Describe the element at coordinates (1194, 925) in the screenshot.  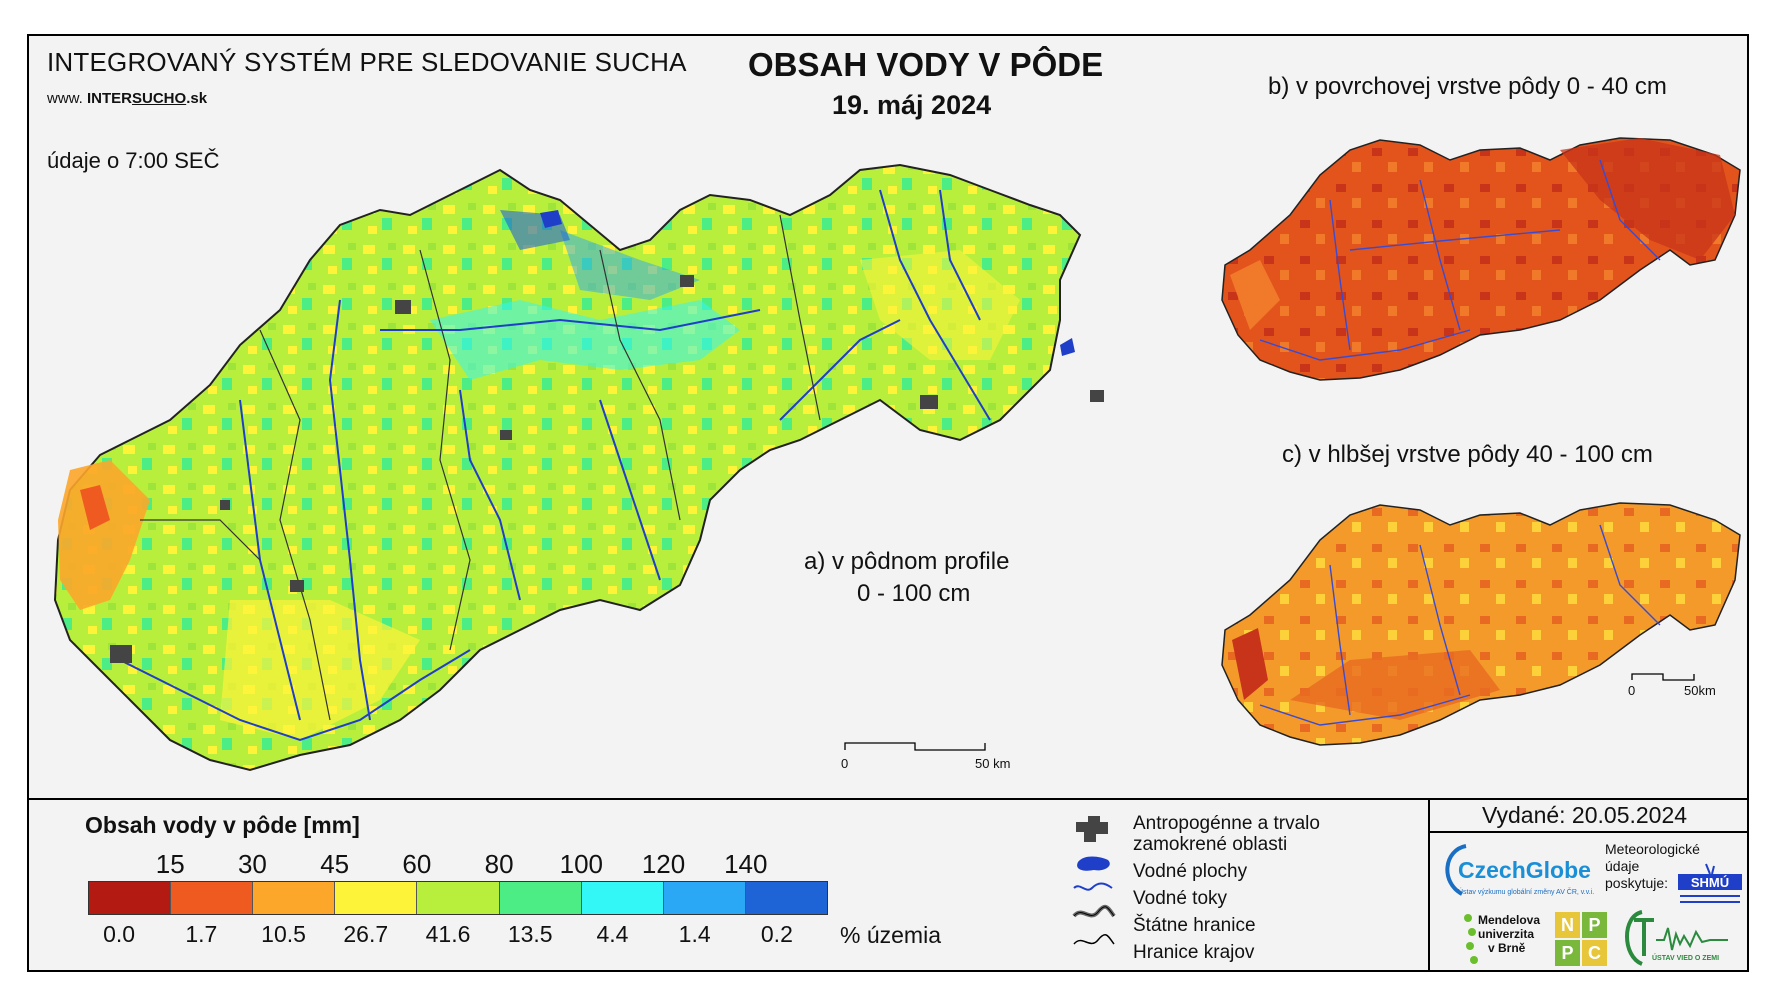
I see `state-border-label: Štátne hranice` at that location.